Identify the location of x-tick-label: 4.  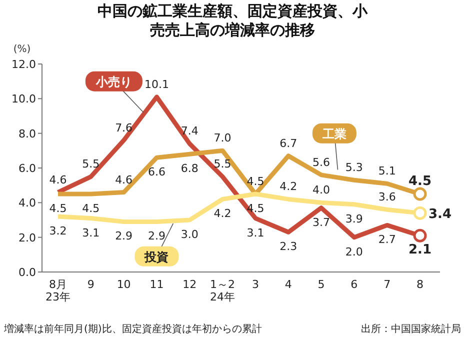
(288, 284).